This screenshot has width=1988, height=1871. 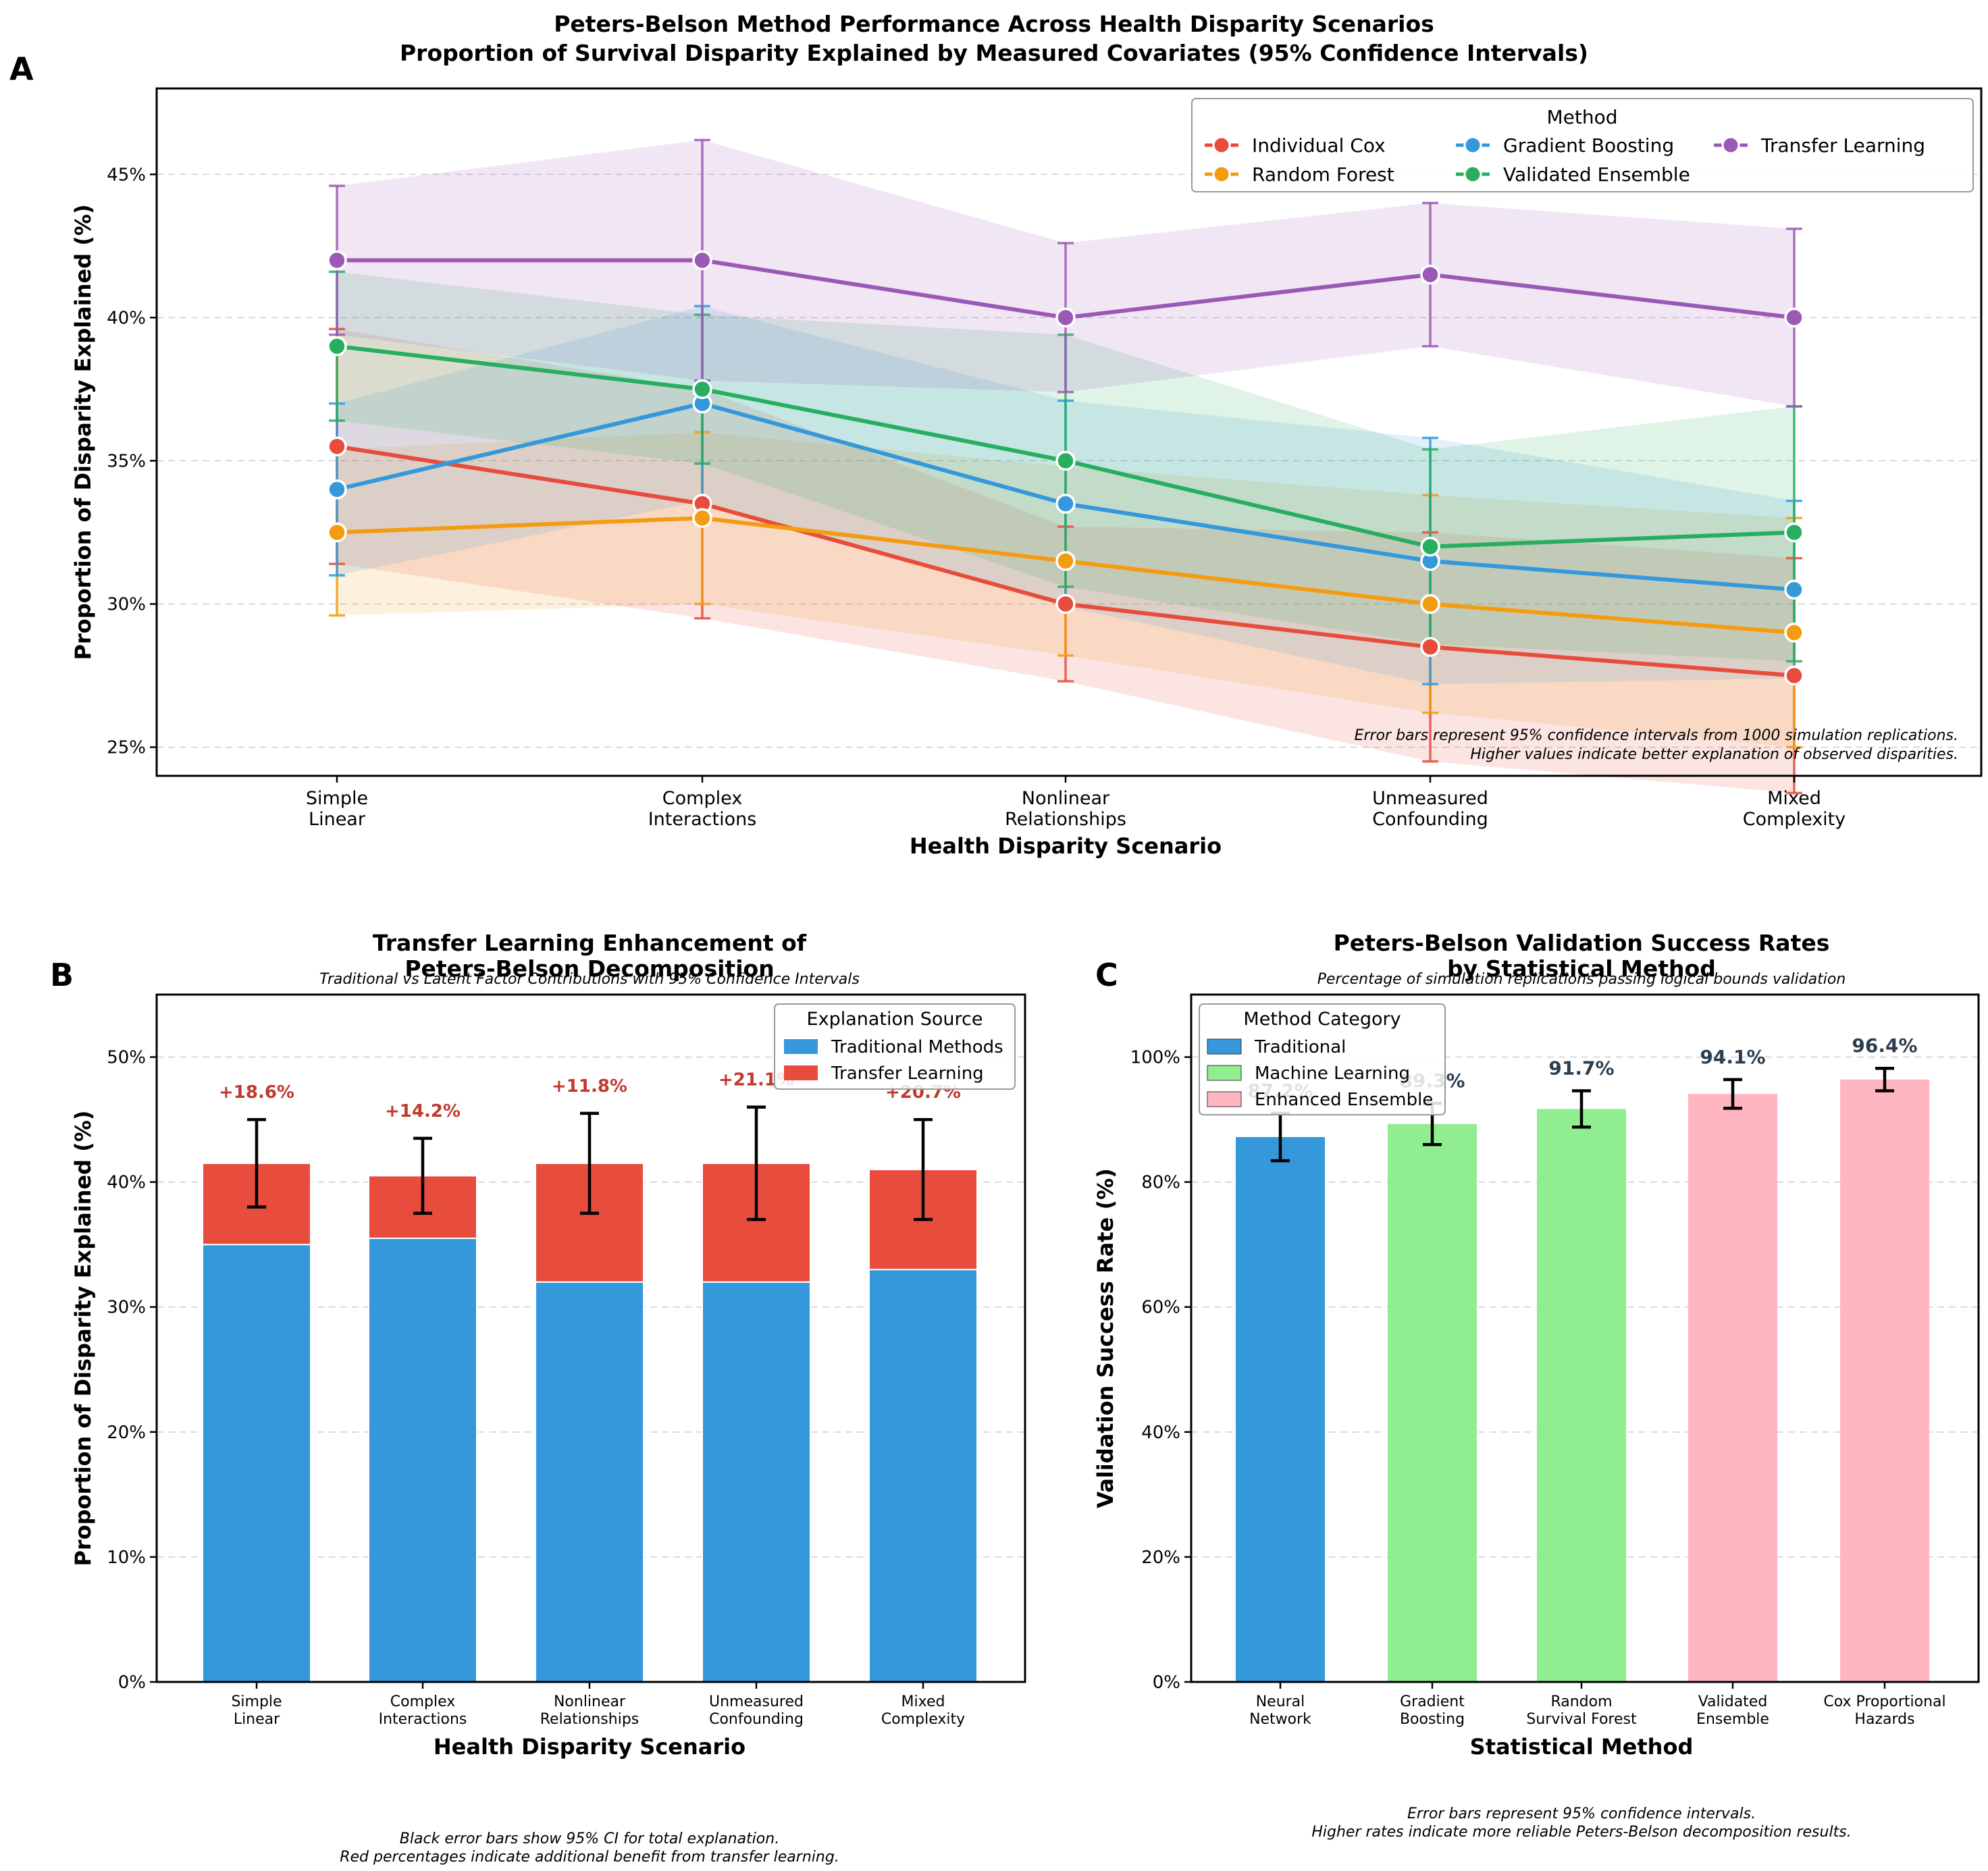 What do you see at coordinates (1221, 146) in the screenshot?
I see `legend-a-marker-individual-cox` at bounding box center [1221, 146].